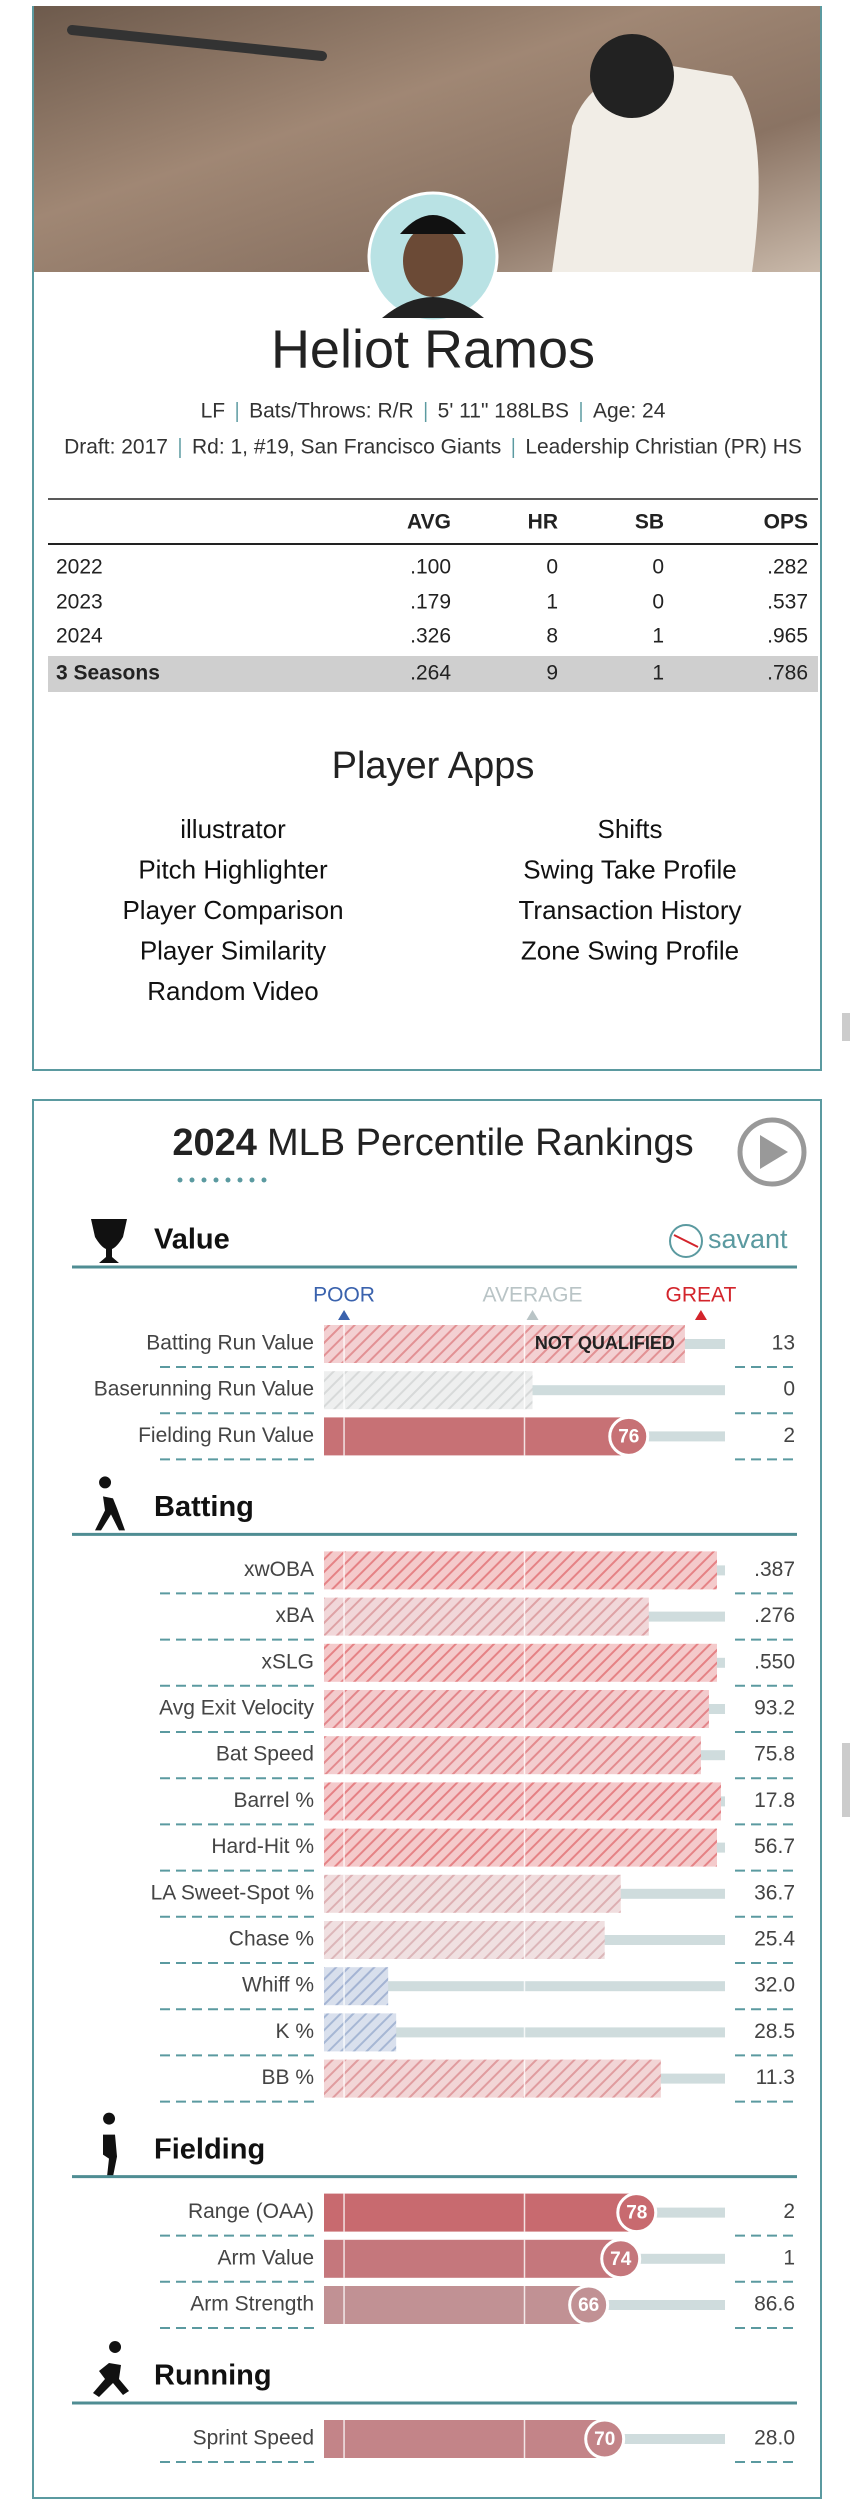  What do you see at coordinates (273, 1800) in the screenshot?
I see `metric-name: Barrel %` at bounding box center [273, 1800].